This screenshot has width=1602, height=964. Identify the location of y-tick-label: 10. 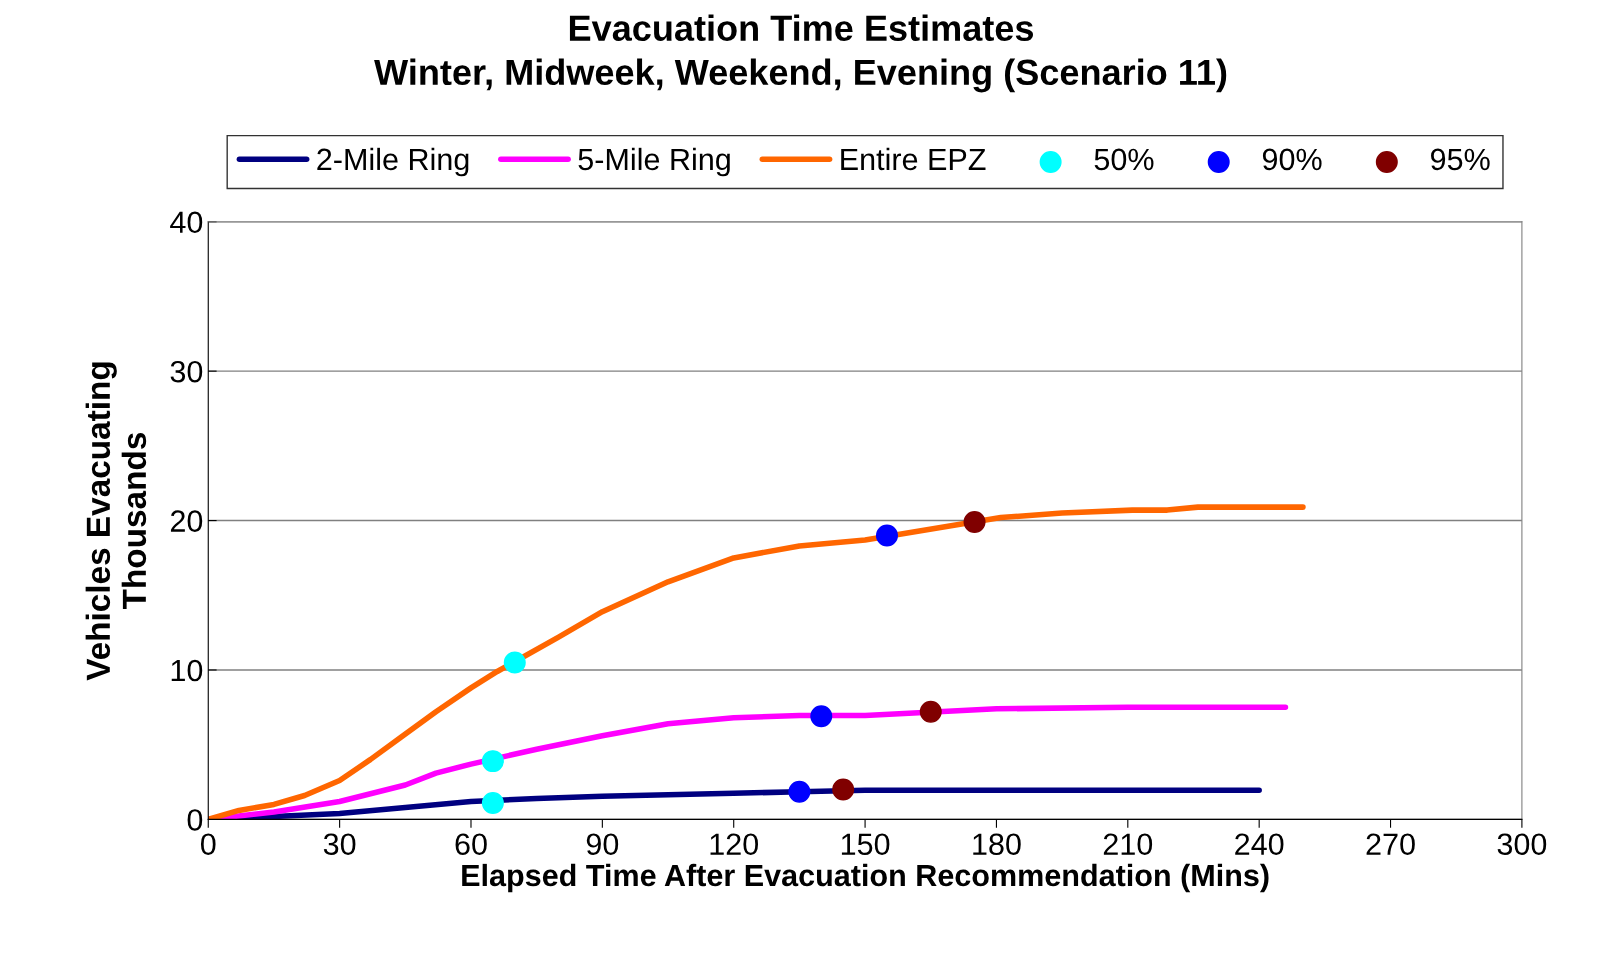
(187, 670).